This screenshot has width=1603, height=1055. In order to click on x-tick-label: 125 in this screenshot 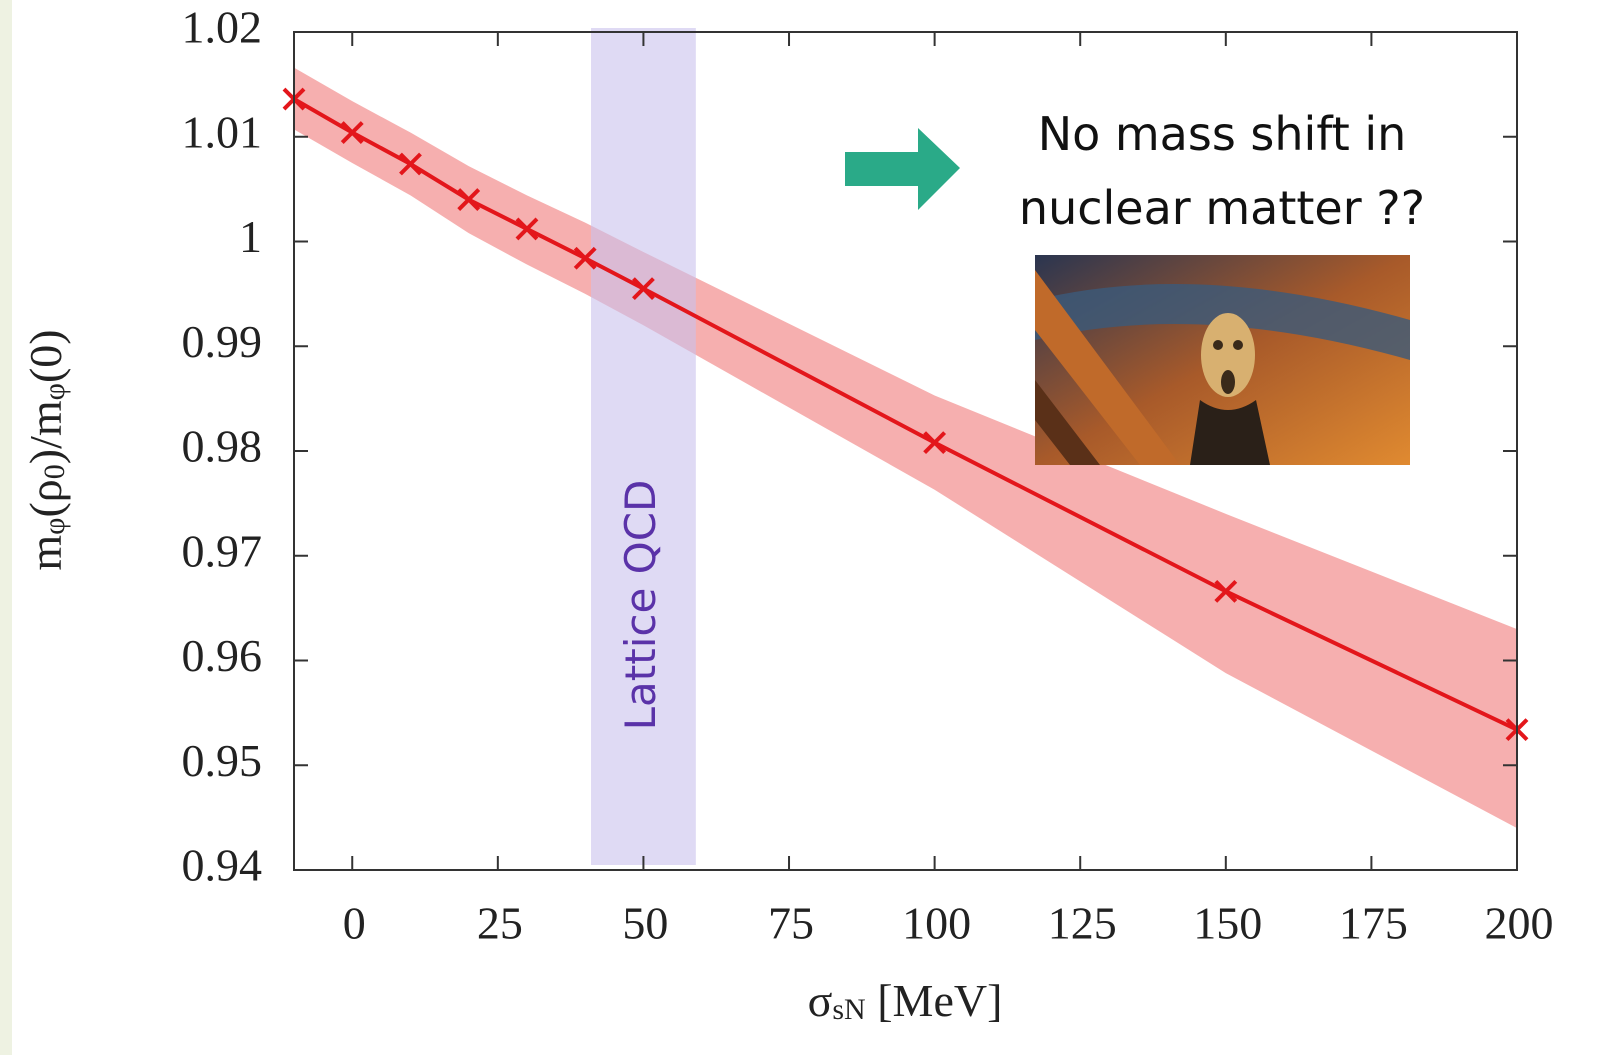, I will do `click(1082, 923)`.